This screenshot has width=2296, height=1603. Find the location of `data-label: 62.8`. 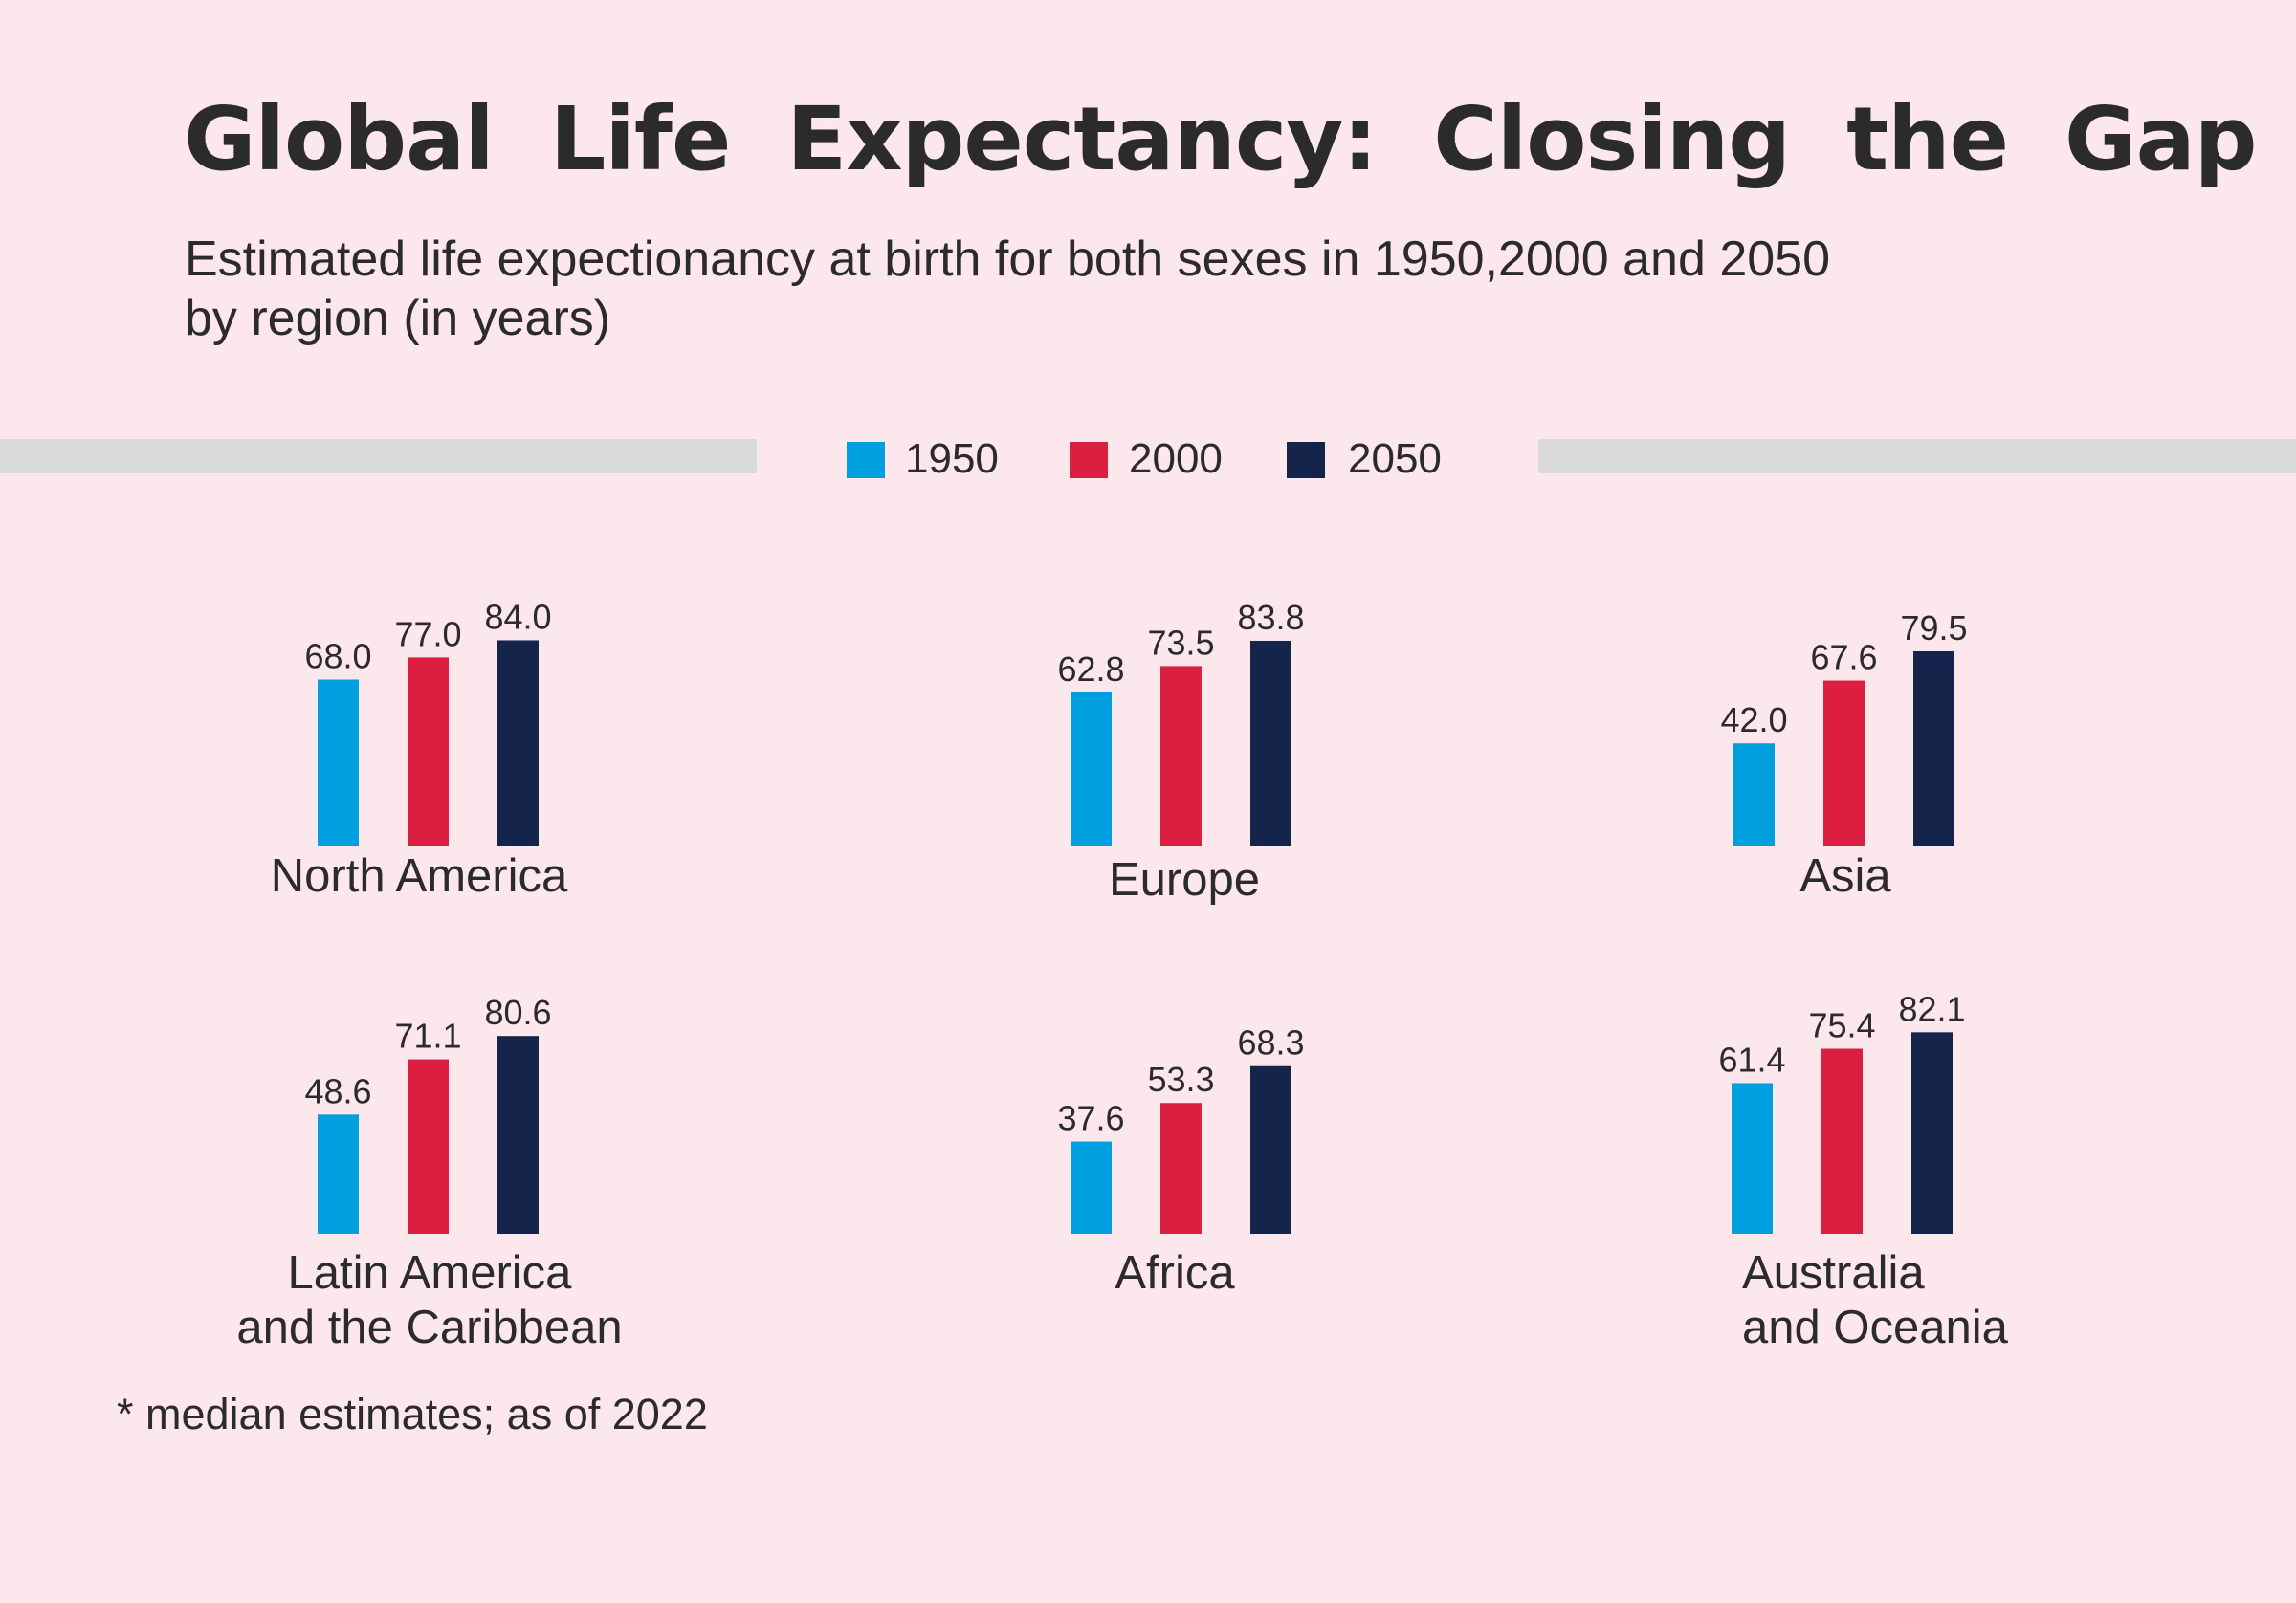

data-label: 62.8 is located at coordinates (1090, 669).